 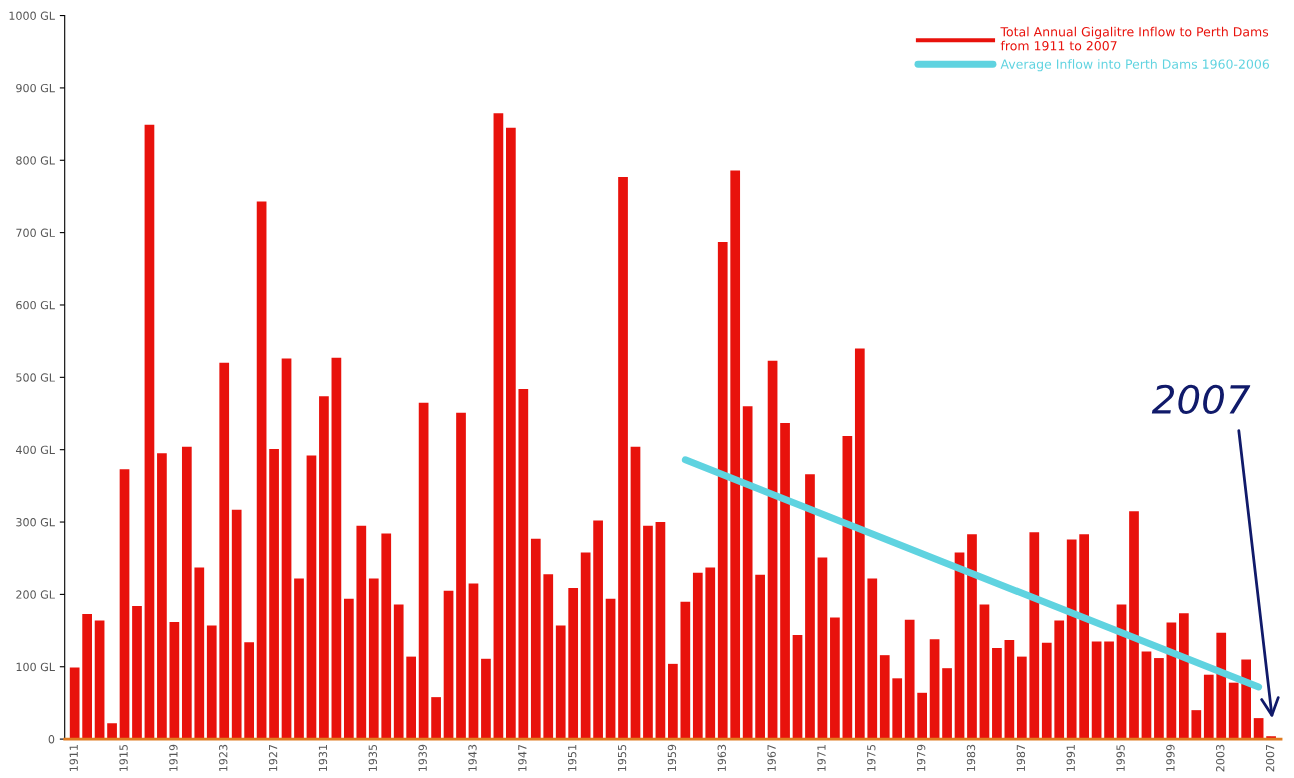 I want to click on x-tick-label: 1919, so click(x=173, y=758).